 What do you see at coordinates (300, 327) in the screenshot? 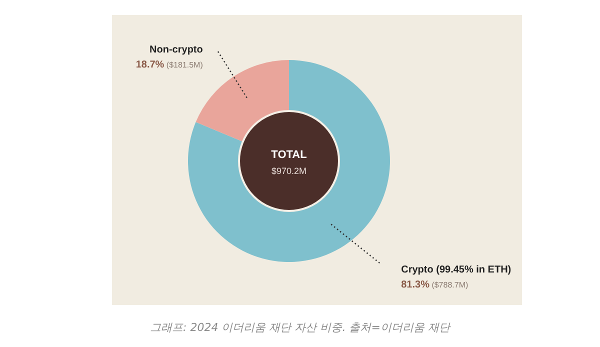
I see `text: 그래프: 2024 이더리움 재단 자산 비중. 출처=이더리움 재단` at bounding box center [300, 327].